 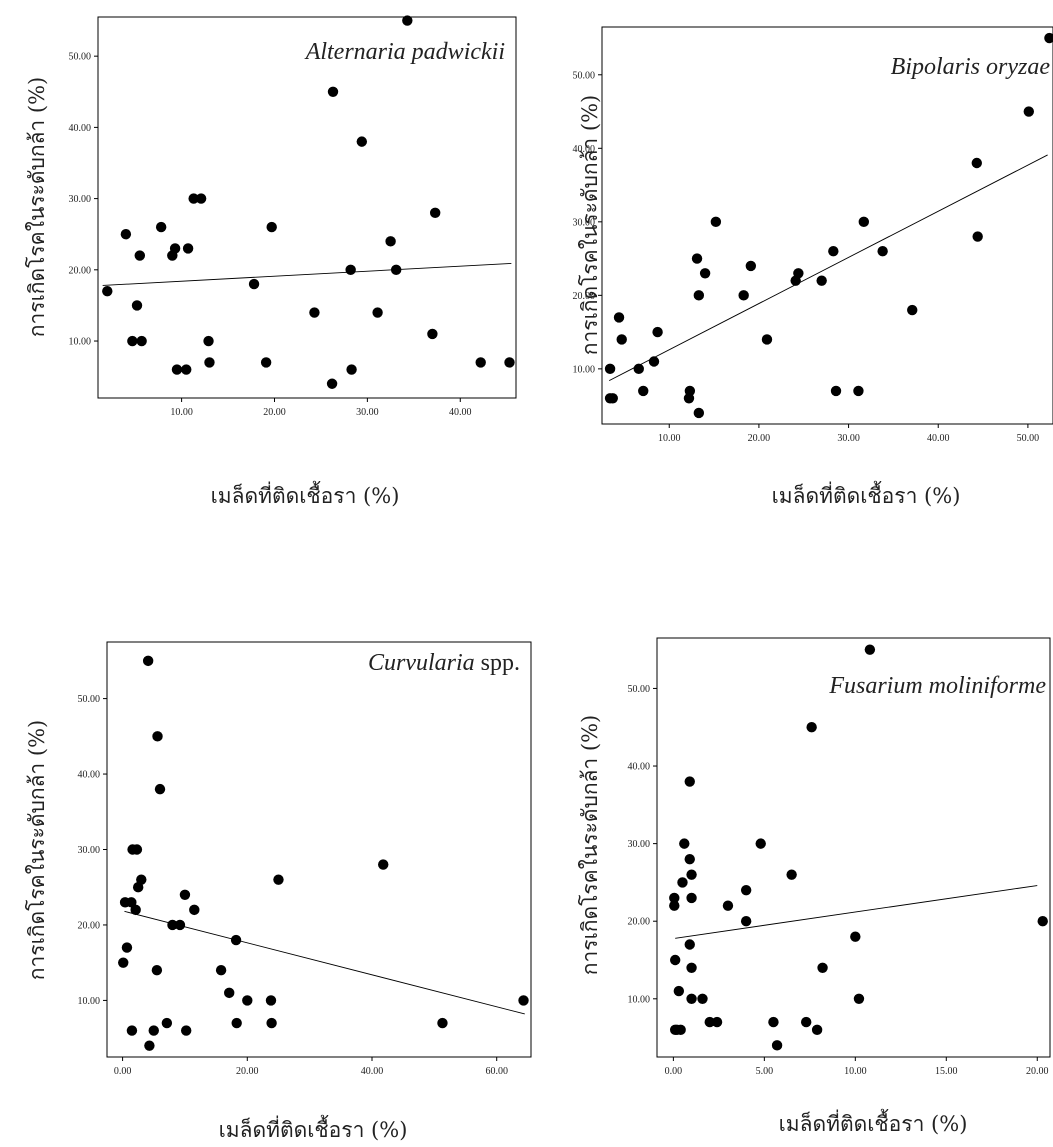 I want to click on panel-title-italic: Curvularia, so click(x=421, y=663).